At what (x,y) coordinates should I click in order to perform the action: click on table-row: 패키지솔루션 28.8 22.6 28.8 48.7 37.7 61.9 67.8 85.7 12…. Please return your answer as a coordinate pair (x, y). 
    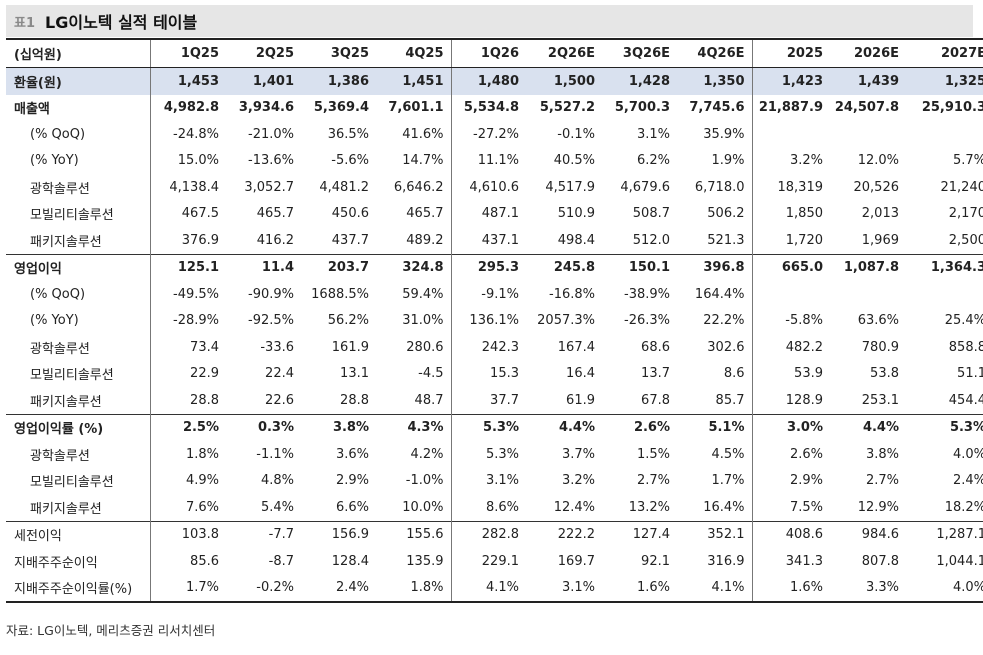
    Looking at the image, I should click on (494, 400).